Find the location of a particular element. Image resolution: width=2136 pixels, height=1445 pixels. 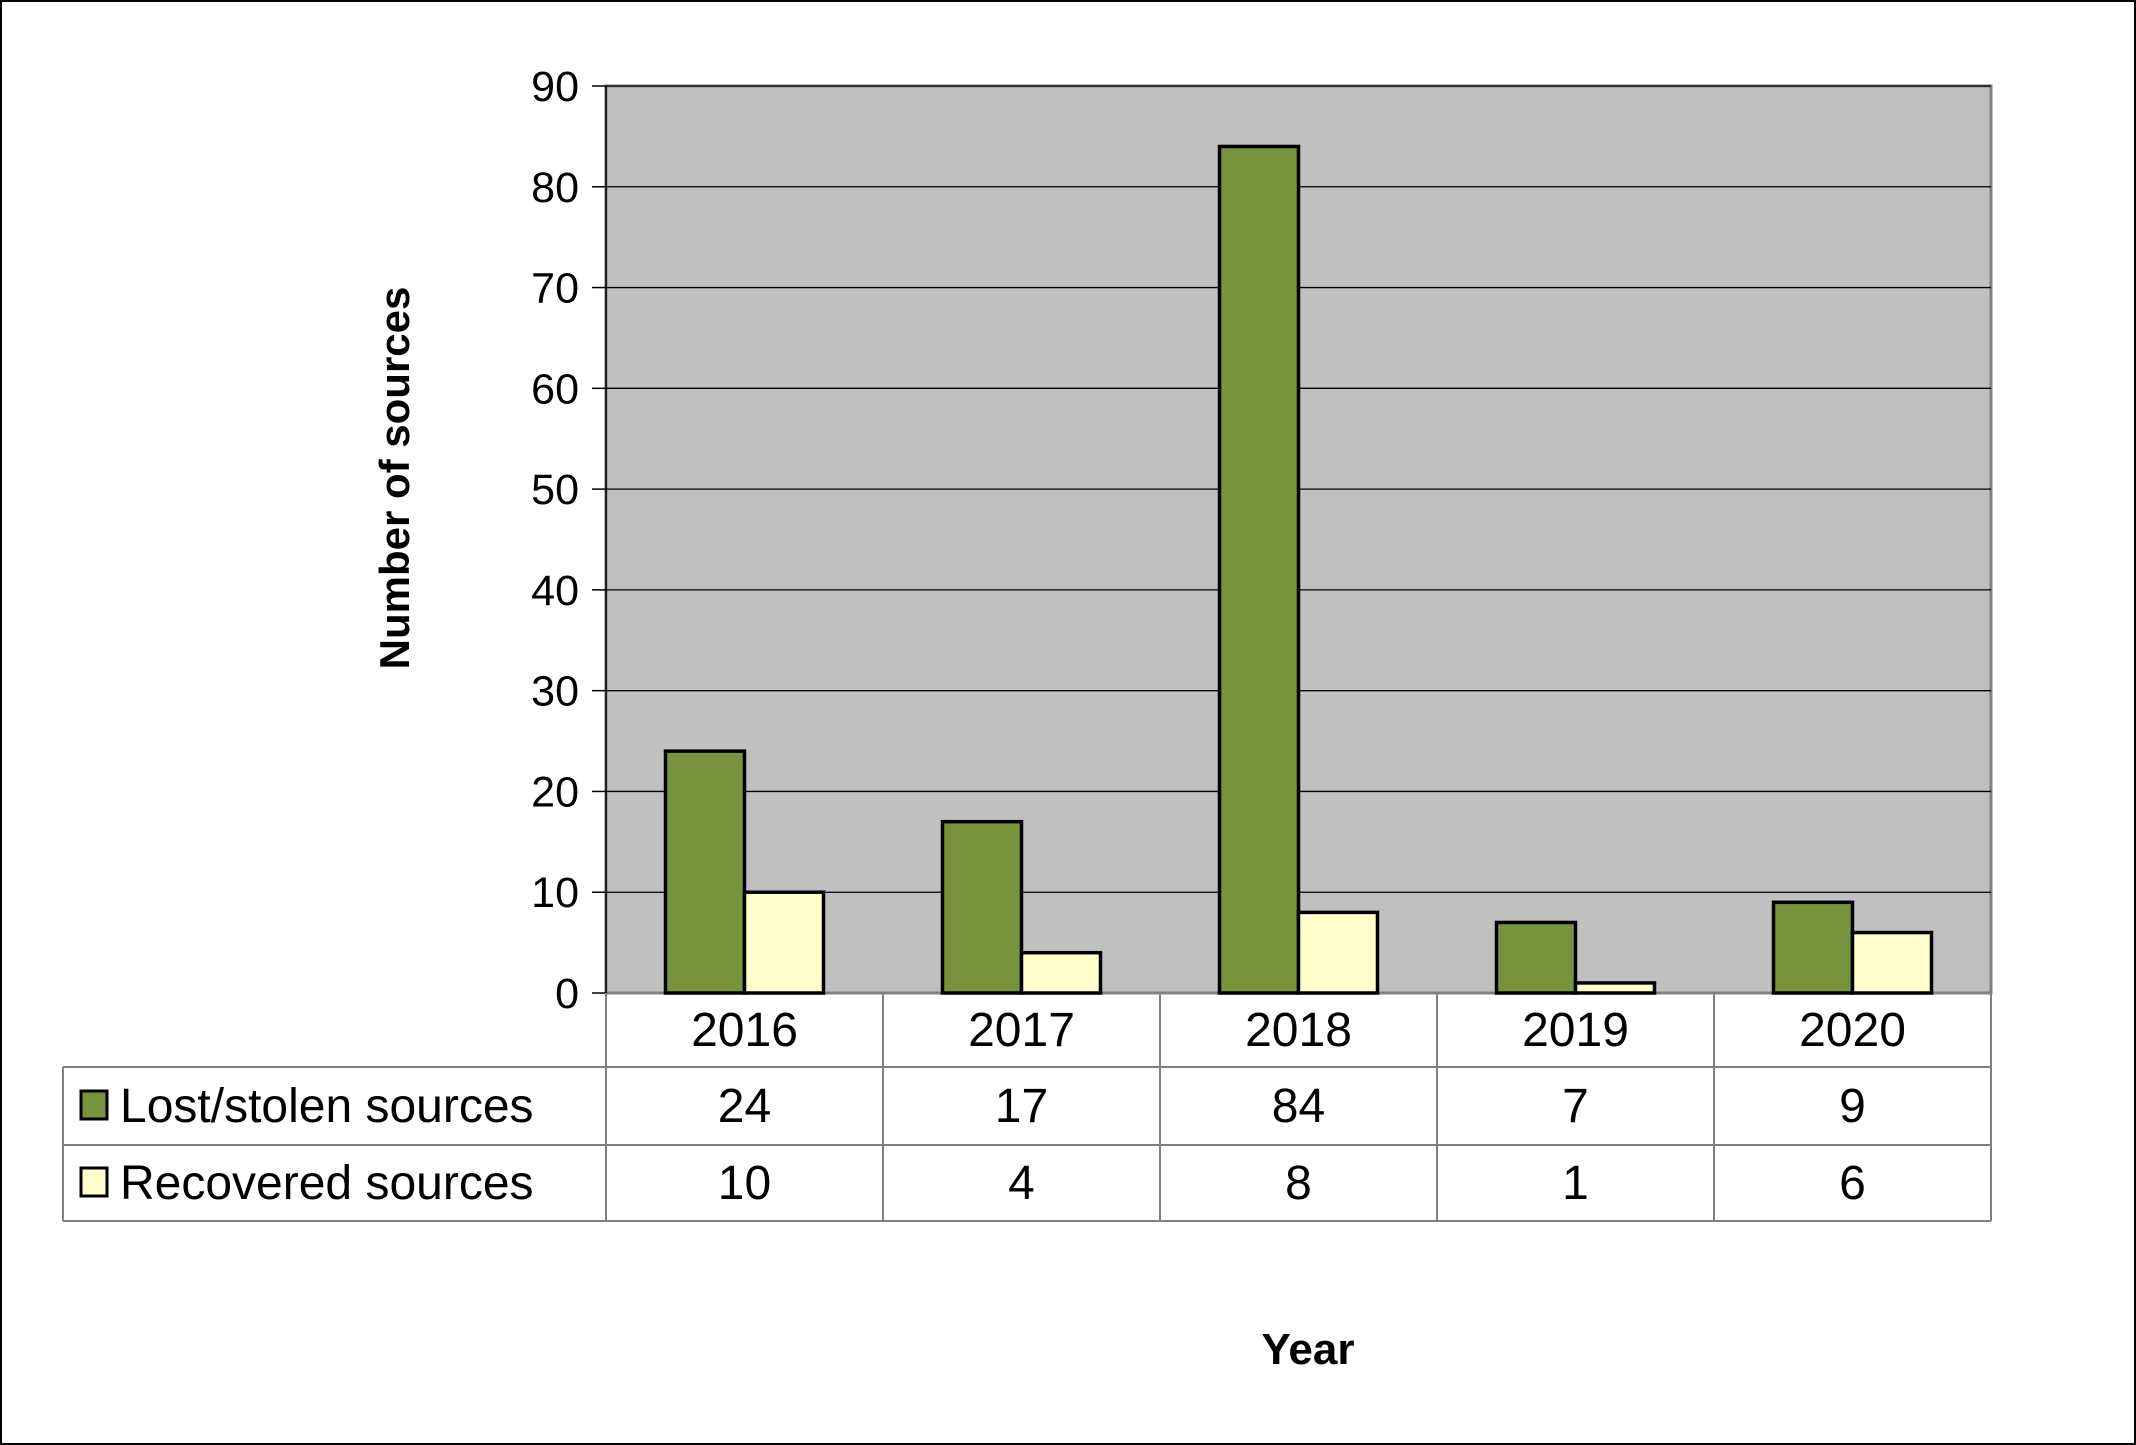

bar-lost-stolen-2017 is located at coordinates (982, 907).